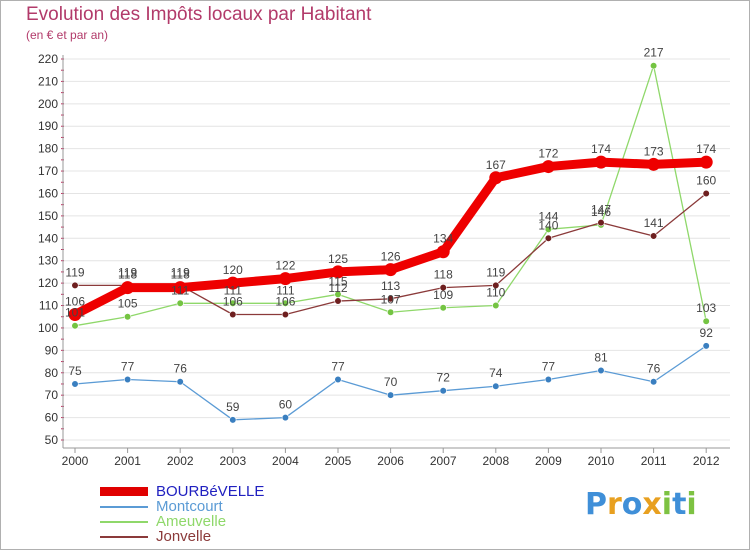 The height and width of the screenshot is (550, 750). What do you see at coordinates (390, 461) in the screenshot?
I see `x-tick-label: 2006` at bounding box center [390, 461].